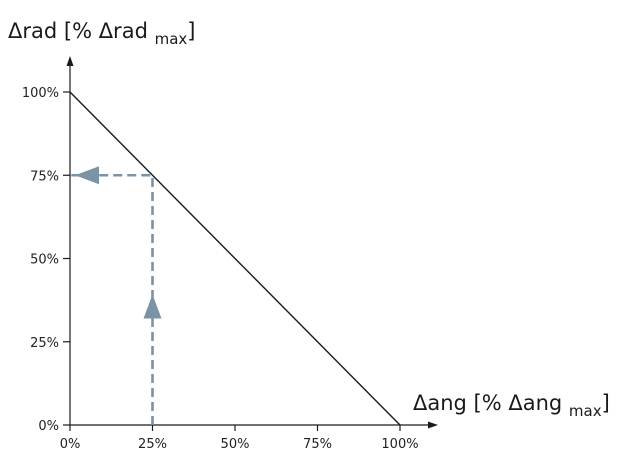  What do you see at coordinates (399, 443) in the screenshot?
I see `x-tick-label: 100%` at bounding box center [399, 443].